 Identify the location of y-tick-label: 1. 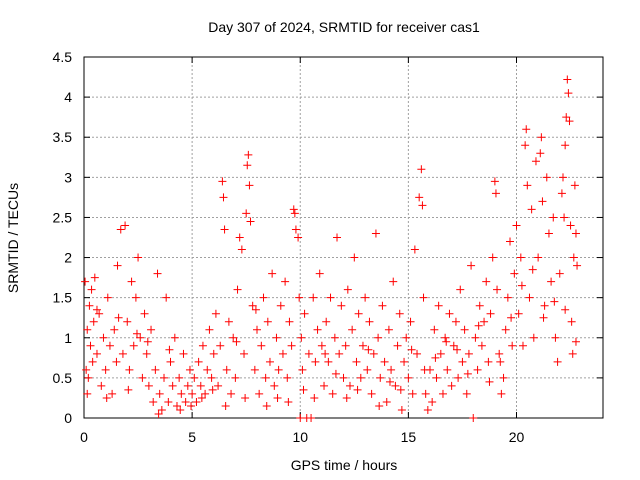
(68, 338).